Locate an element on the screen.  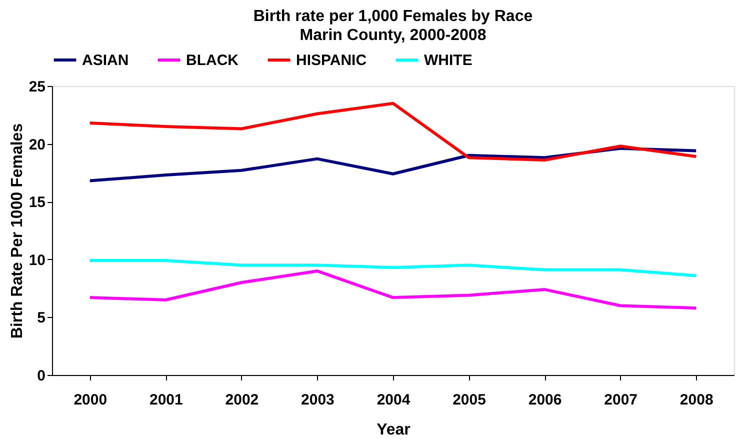
x-tick-label: 2006 is located at coordinates (545, 400).